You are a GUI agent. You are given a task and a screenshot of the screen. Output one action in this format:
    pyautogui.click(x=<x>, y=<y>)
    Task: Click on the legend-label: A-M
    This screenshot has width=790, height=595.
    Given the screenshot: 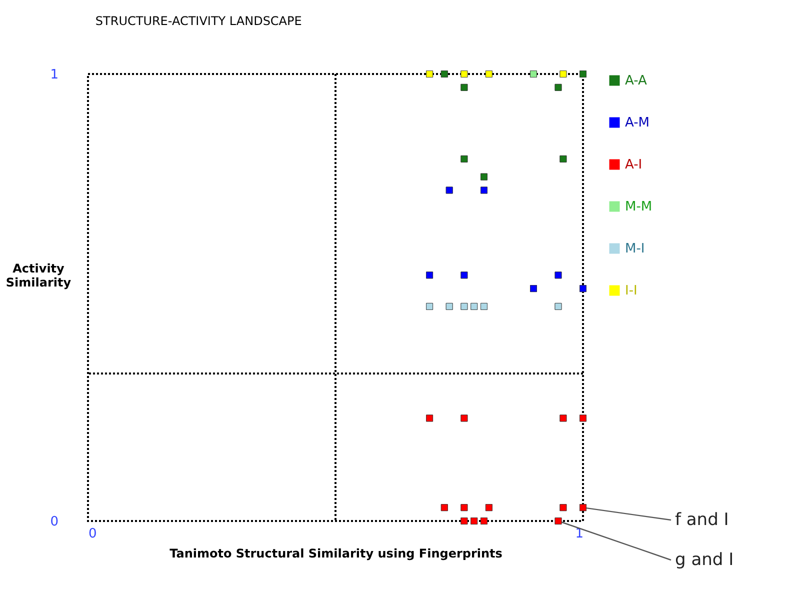 What is the action you would take?
    pyautogui.click(x=637, y=123)
    